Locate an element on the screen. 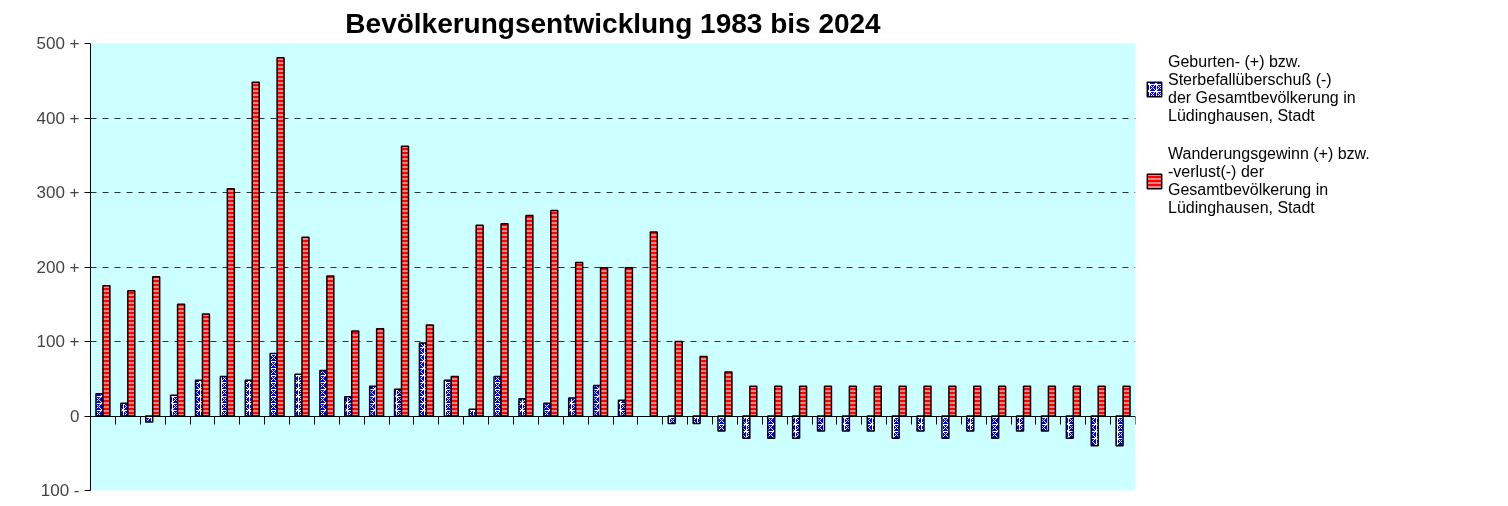 This screenshot has height=506, width=1508. legend-label: Wanderungsgewinn (+) bzw. -verlust(-) der Gesamtbevölkerung in Lüdinghausen, Stadt is located at coordinates (1269, 181).